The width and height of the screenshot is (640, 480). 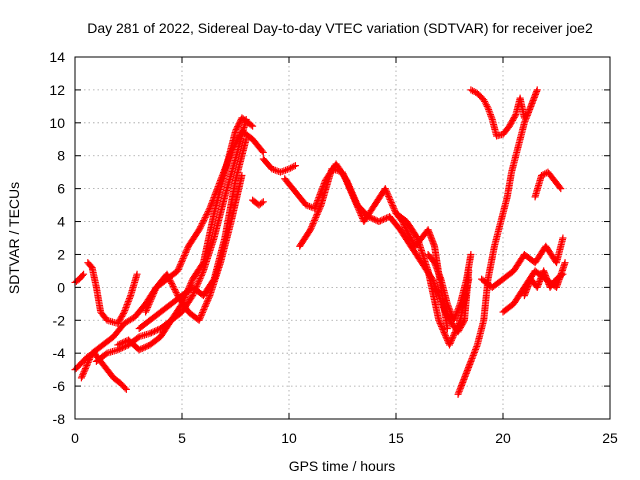 I want to click on series-track-h, so click(x=194, y=247).